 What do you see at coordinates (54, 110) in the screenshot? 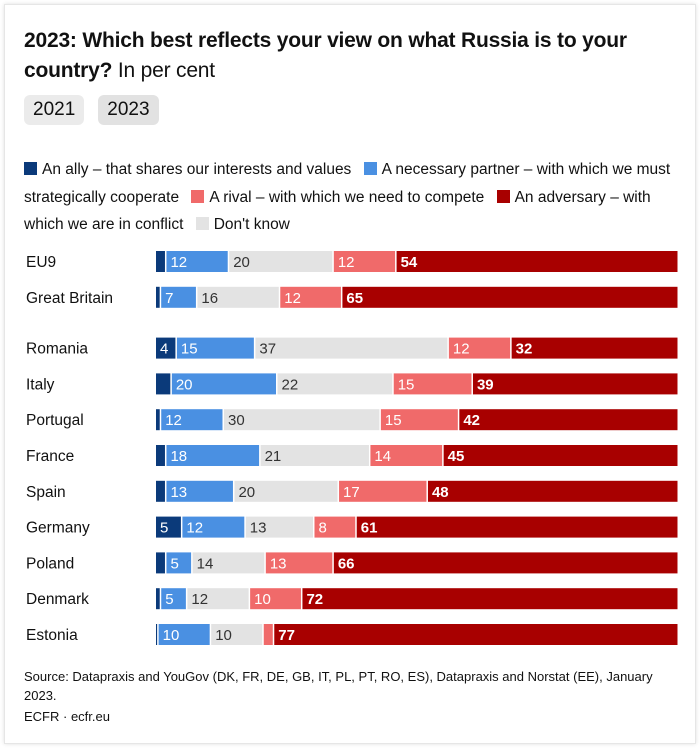
I see `year-toggle-2021: 2021` at bounding box center [54, 110].